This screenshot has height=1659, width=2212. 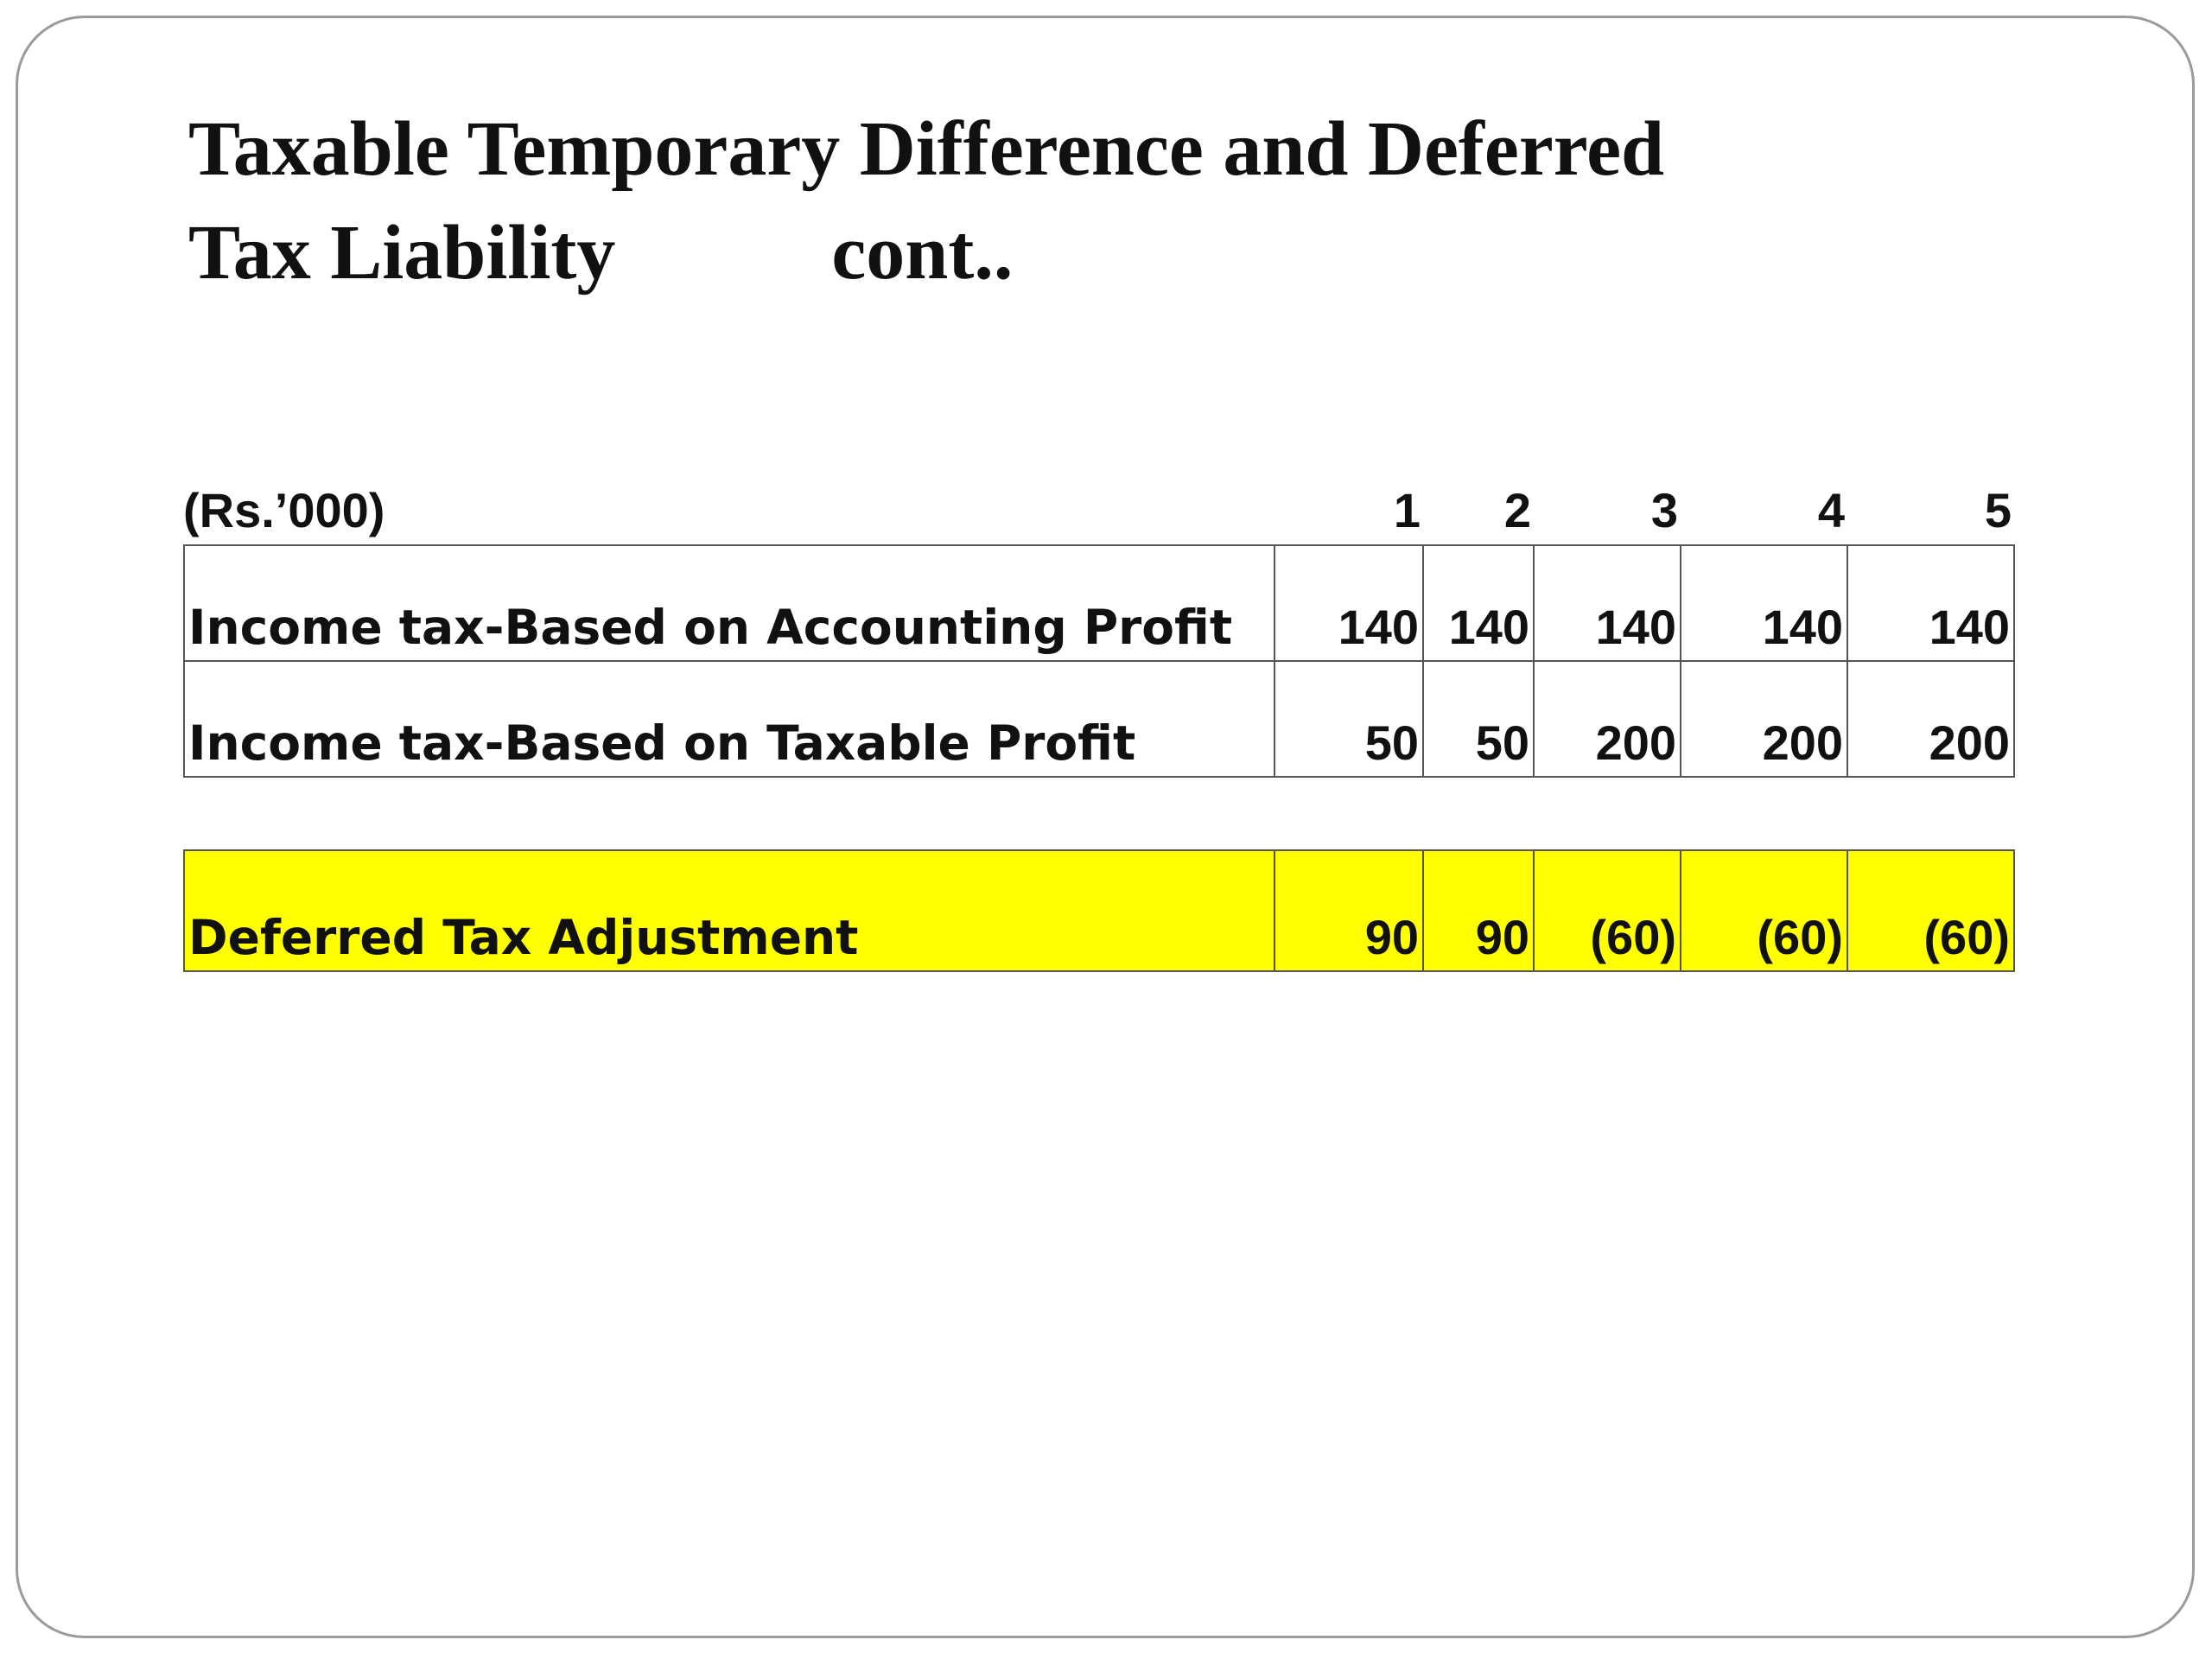 What do you see at coordinates (402, 253) in the screenshot?
I see `title-main: Tax Liability` at bounding box center [402, 253].